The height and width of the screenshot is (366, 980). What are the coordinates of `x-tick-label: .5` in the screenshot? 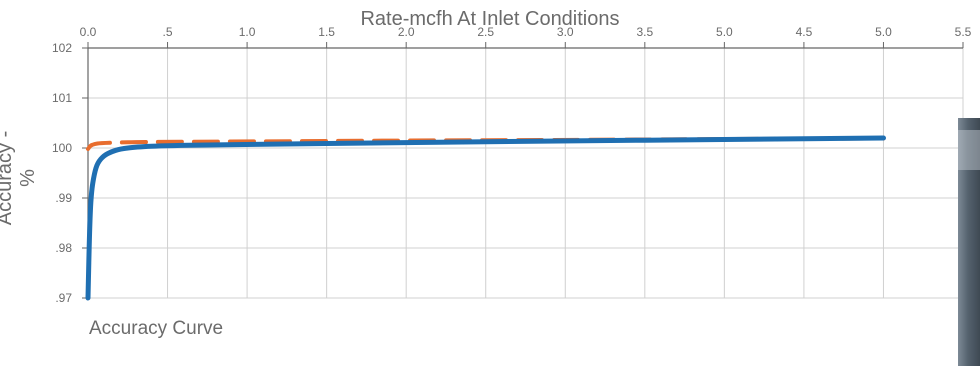 It's located at (168, 32).